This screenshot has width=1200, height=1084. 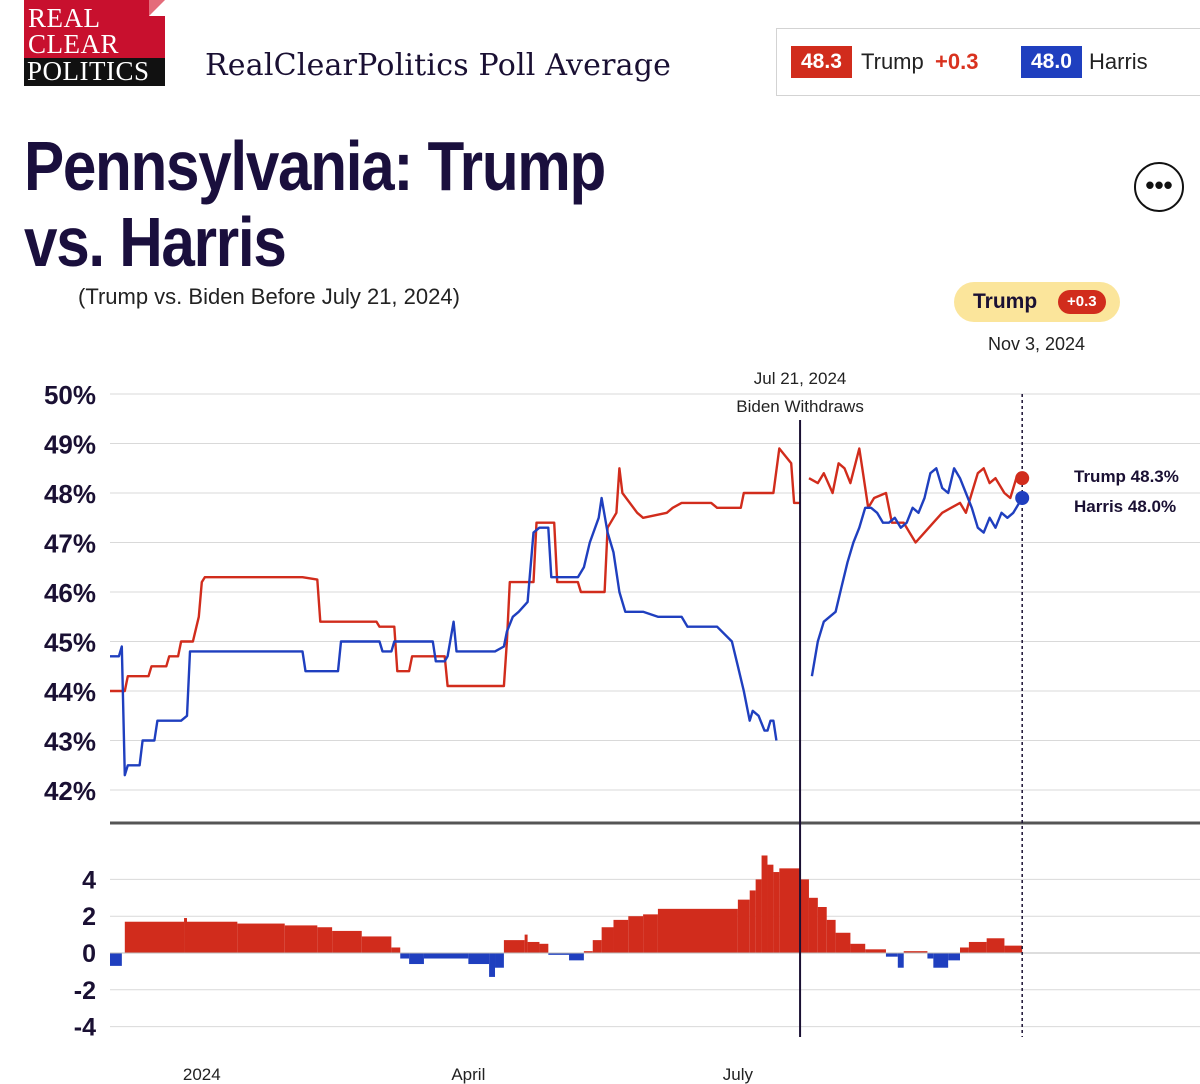 I want to click on y-tick-label: 49%, so click(x=70, y=445).